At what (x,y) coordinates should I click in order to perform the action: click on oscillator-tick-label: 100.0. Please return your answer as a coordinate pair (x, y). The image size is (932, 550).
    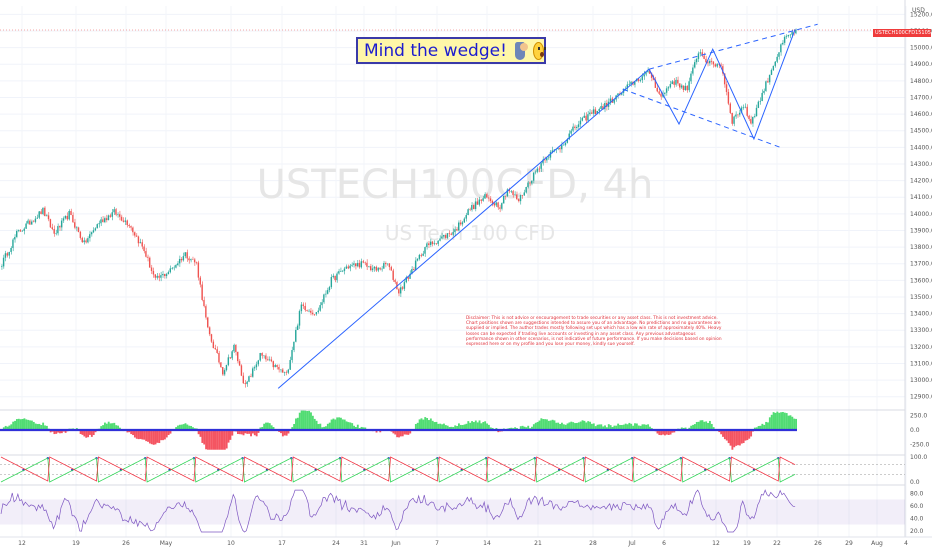
    Looking at the image, I should click on (918, 457).